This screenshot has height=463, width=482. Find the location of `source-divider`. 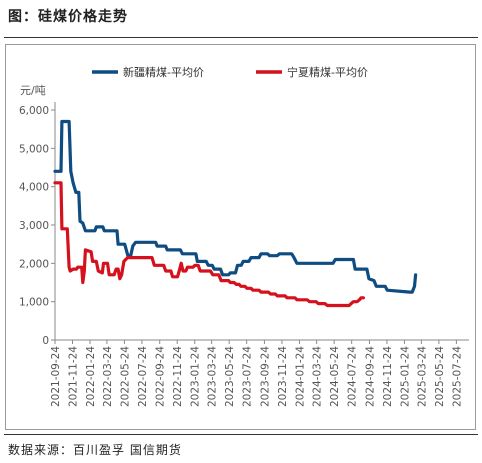

source-divider is located at coordinates (241, 434).